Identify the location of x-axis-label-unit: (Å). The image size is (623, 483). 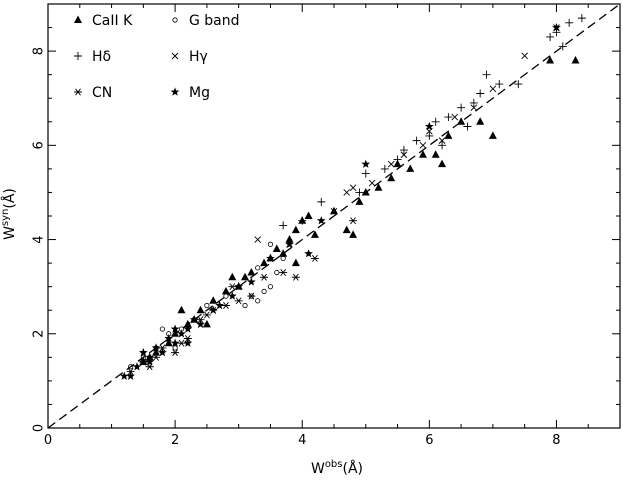
(353, 468).